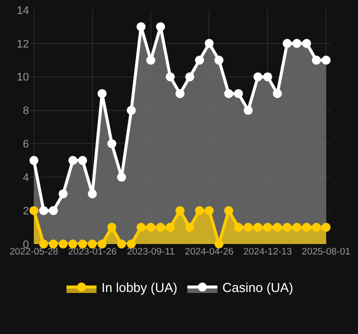 The height and width of the screenshot is (334, 358). Describe the element at coordinates (22, 78) in the screenshot. I see `y-tick-label: 10` at that location.